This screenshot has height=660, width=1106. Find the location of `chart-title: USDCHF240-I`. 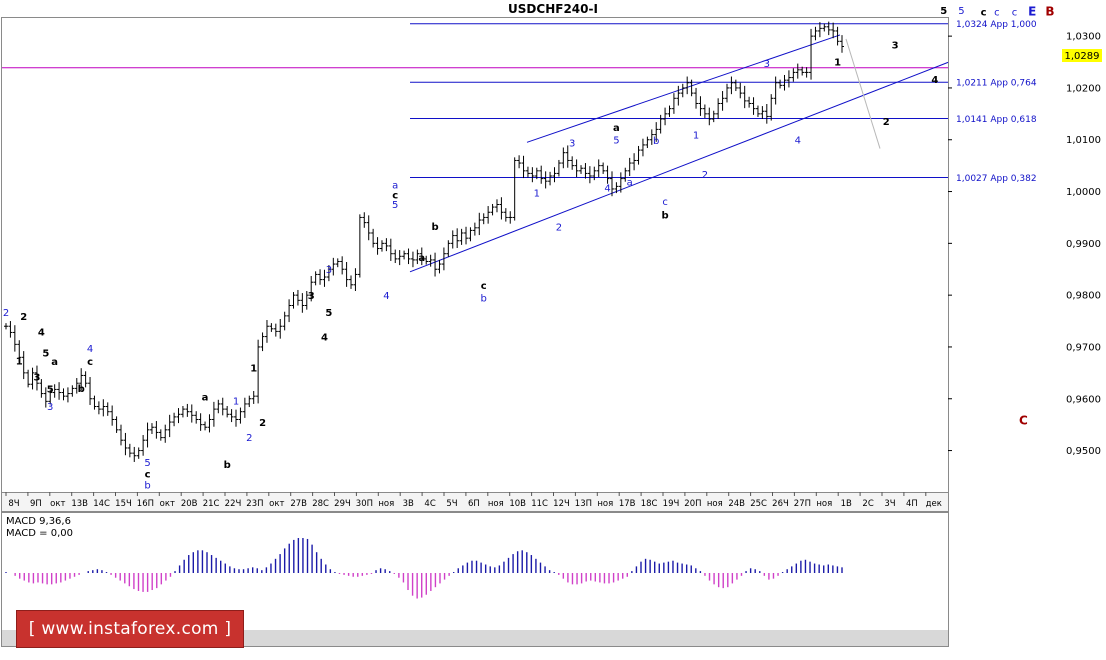

chart-title: USDCHF240-I is located at coordinates (553, 9).